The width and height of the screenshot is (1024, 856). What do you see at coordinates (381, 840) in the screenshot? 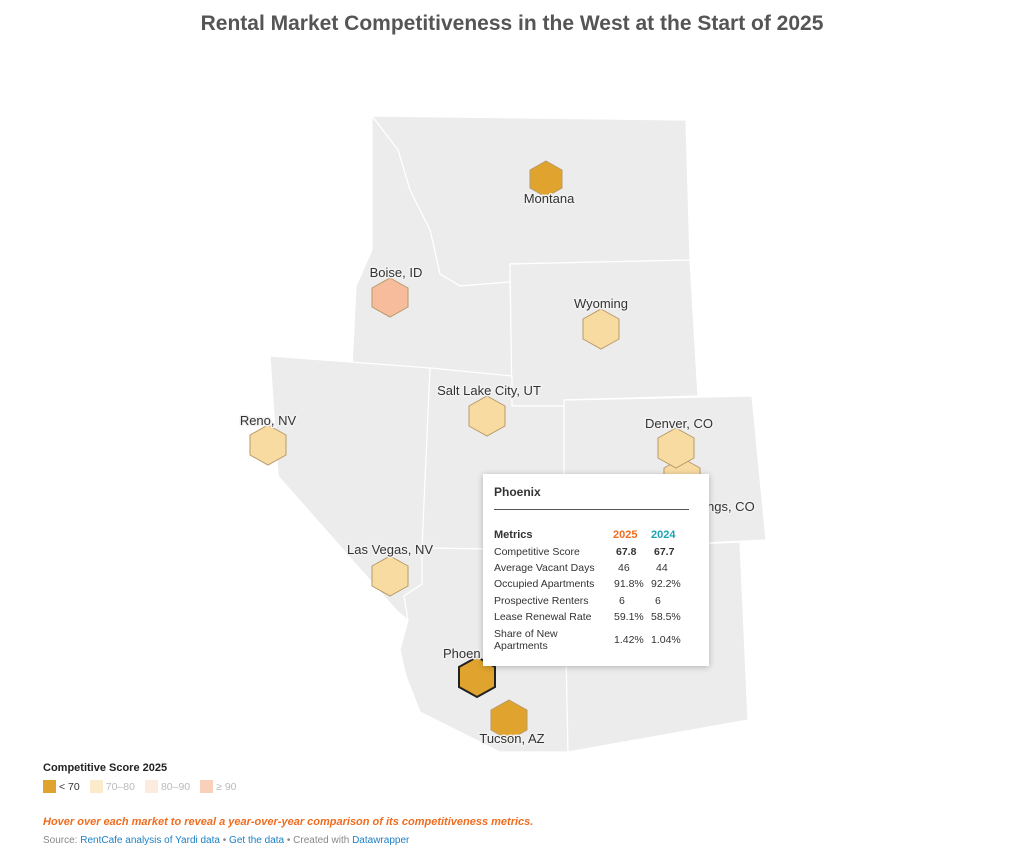
I see `datawrapper-link: Datawrapper` at bounding box center [381, 840].